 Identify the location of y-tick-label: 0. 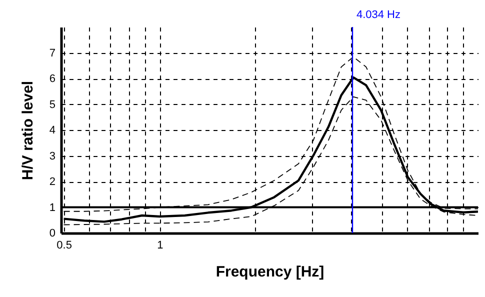
(52, 234).